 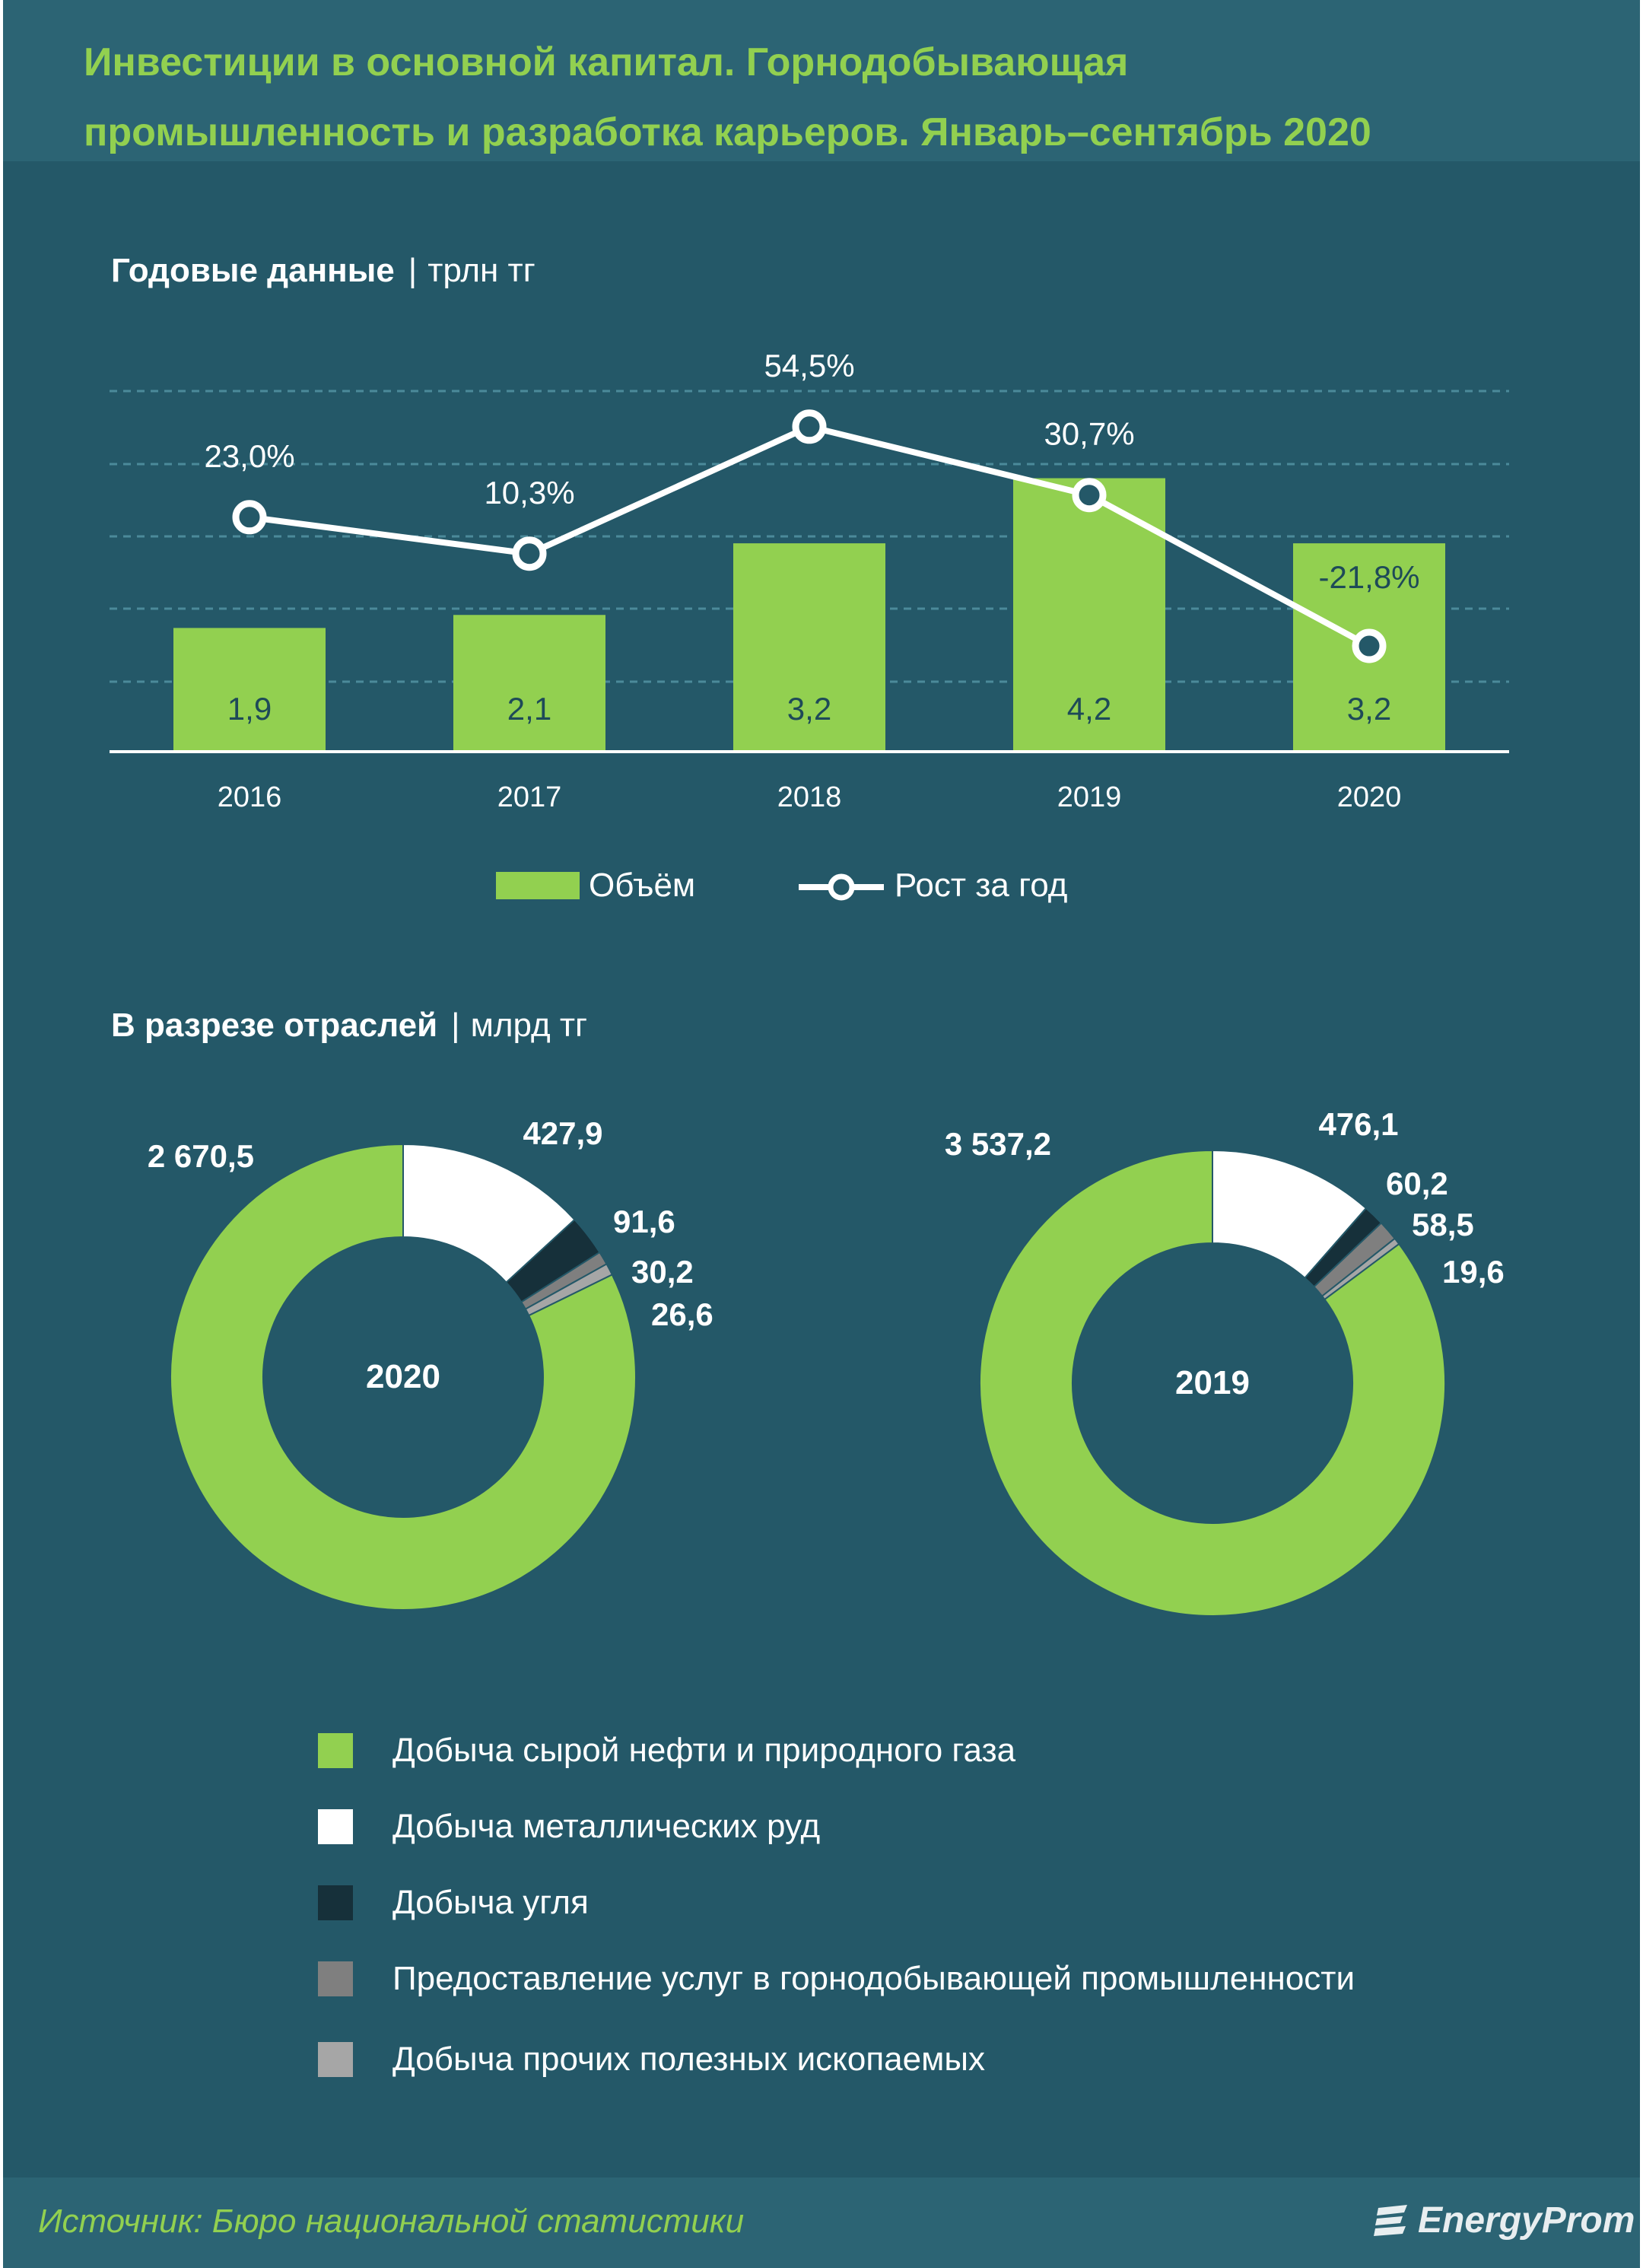 What do you see at coordinates (682, 1314) in the screenshot?
I see `donut-value-label: 26,6` at bounding box center [682, 1314].